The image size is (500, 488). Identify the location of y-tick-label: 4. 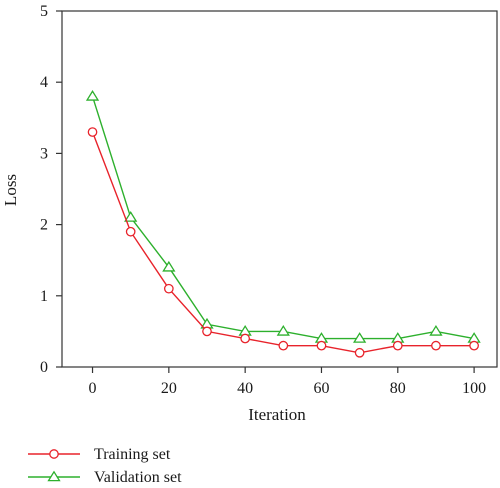
(44, 82).